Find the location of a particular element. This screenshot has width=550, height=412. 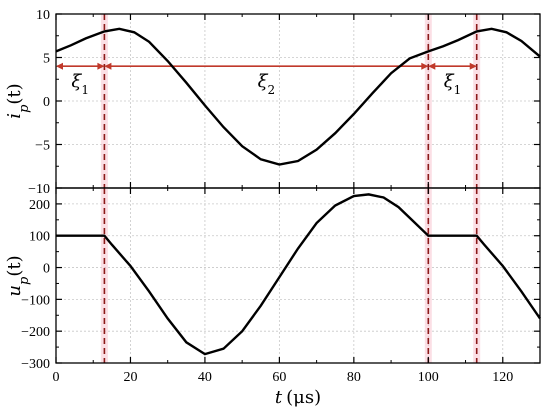

x-tick-label: 40 is located at coordinates (205, 377).